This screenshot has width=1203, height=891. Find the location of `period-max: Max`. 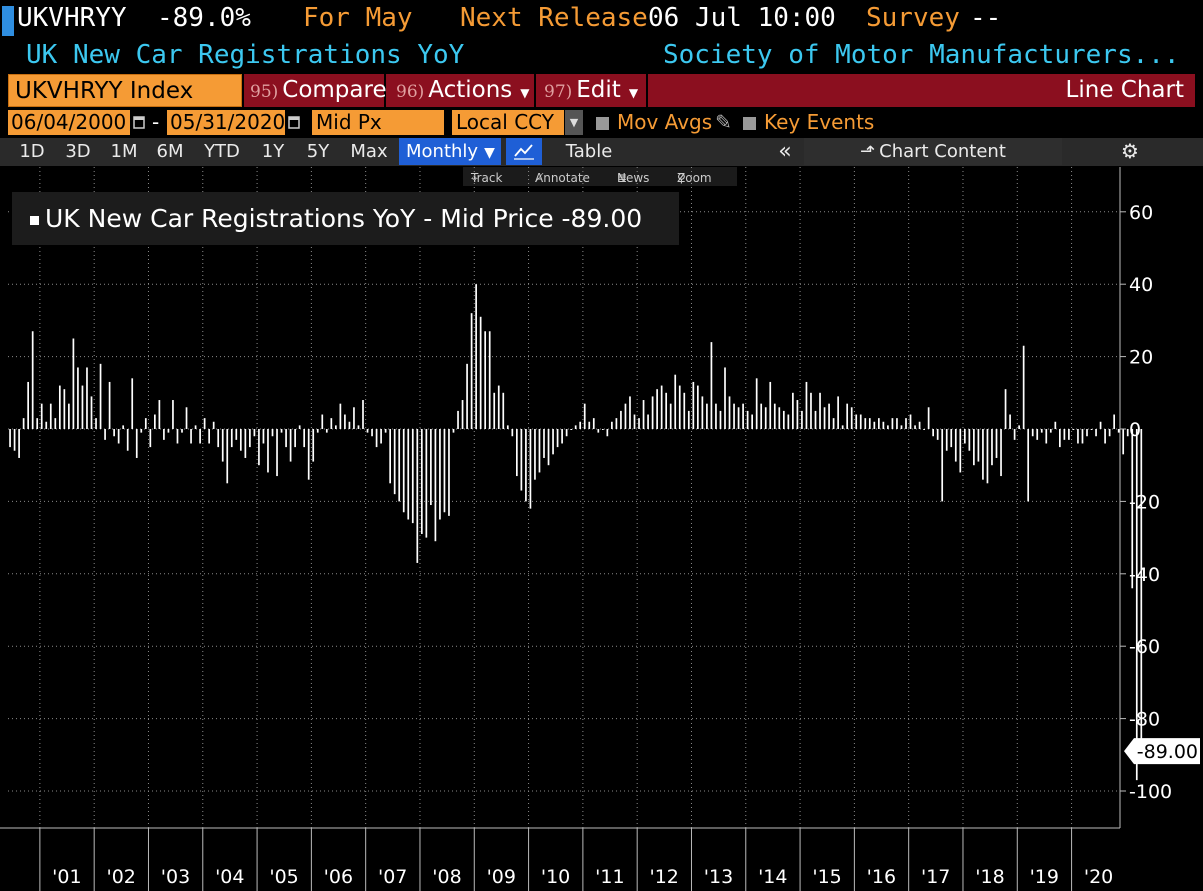

period-max: Max is located at coordinates (369, 151).